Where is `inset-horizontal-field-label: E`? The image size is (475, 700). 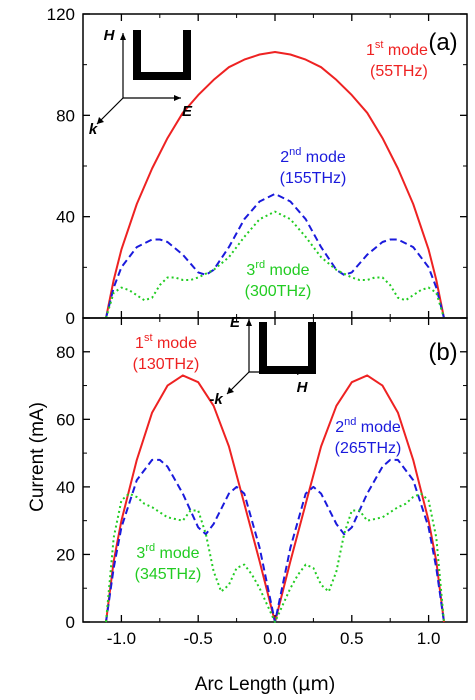
inset-horizontal-field-label: E is located at coordinates (187, 111).